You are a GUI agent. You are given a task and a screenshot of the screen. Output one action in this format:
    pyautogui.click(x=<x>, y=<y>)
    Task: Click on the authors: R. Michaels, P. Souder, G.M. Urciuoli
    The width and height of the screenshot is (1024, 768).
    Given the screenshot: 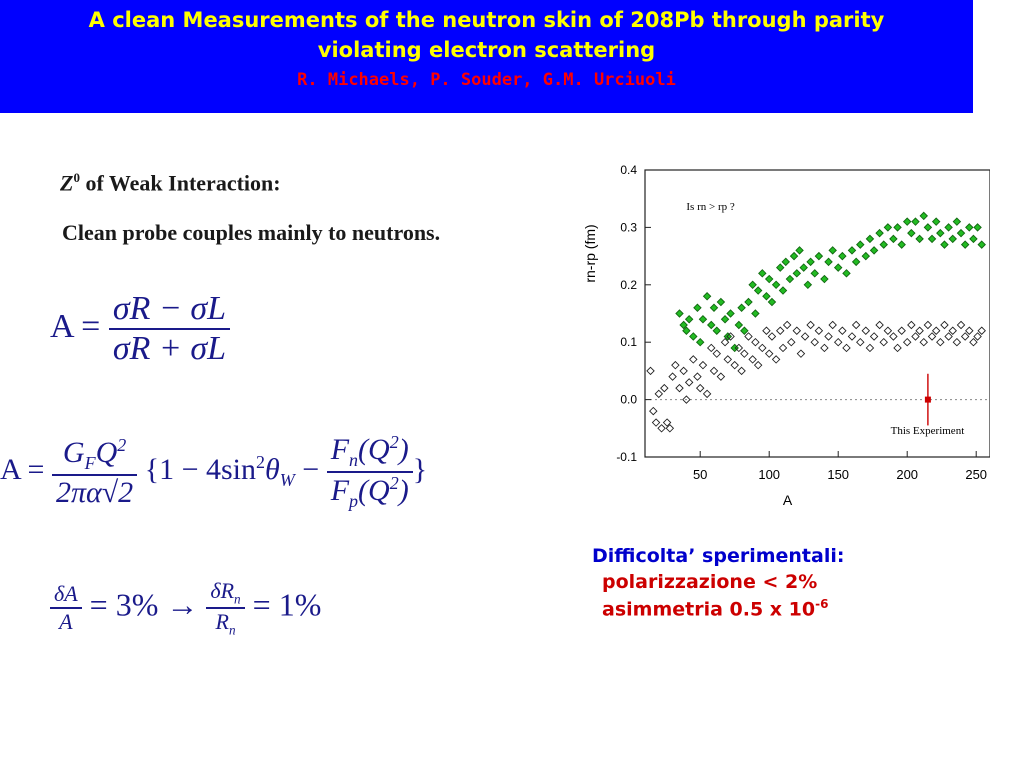 What is the action you would take?
    pyautogui.click(x=486, y=80)
    